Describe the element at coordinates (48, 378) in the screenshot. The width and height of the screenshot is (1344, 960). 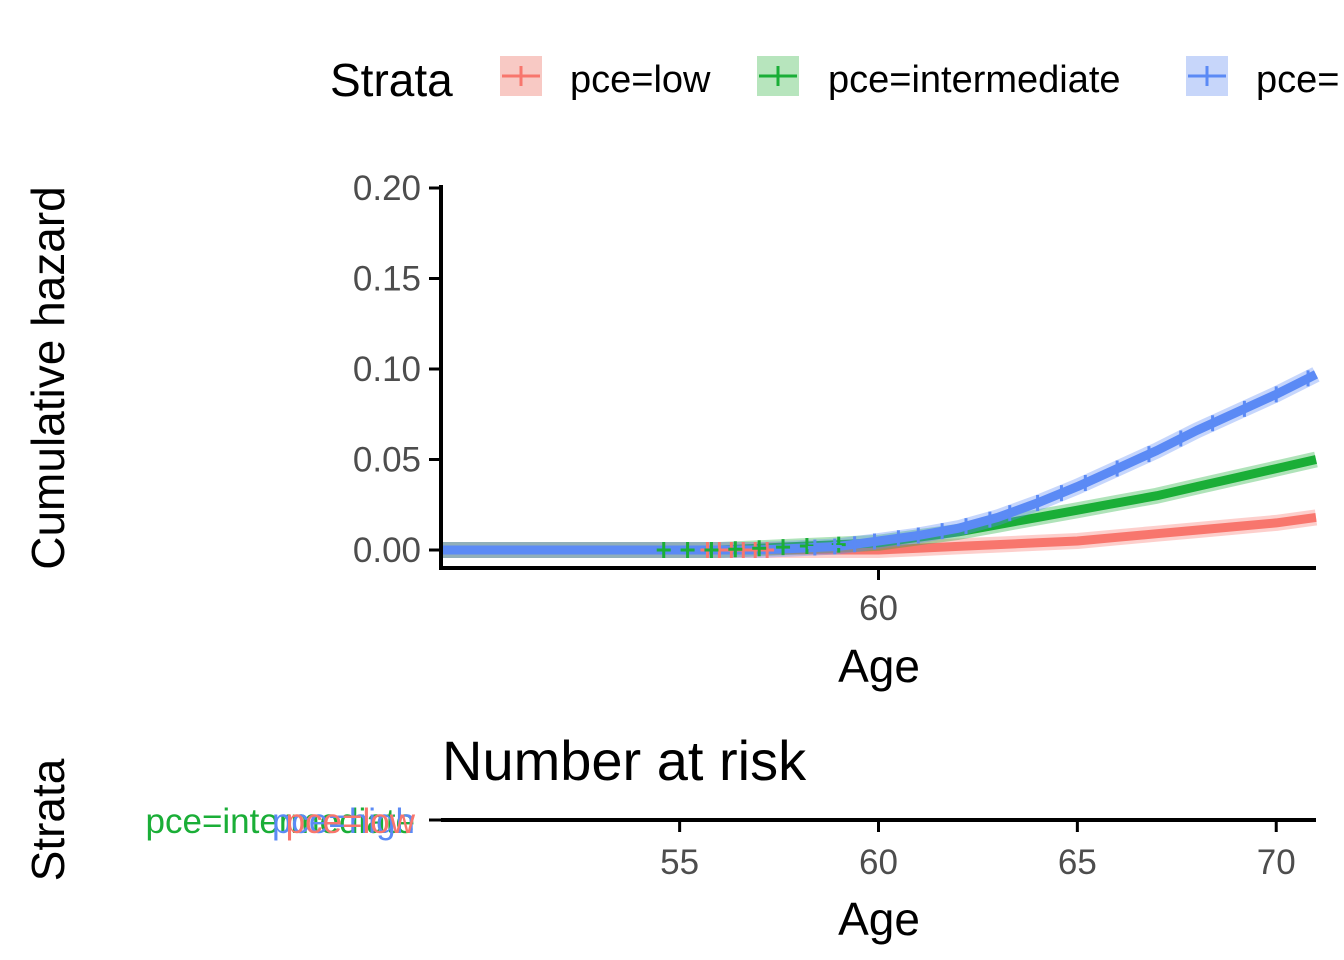
I see `y-axis-title: Cumulative hazard` at that location.